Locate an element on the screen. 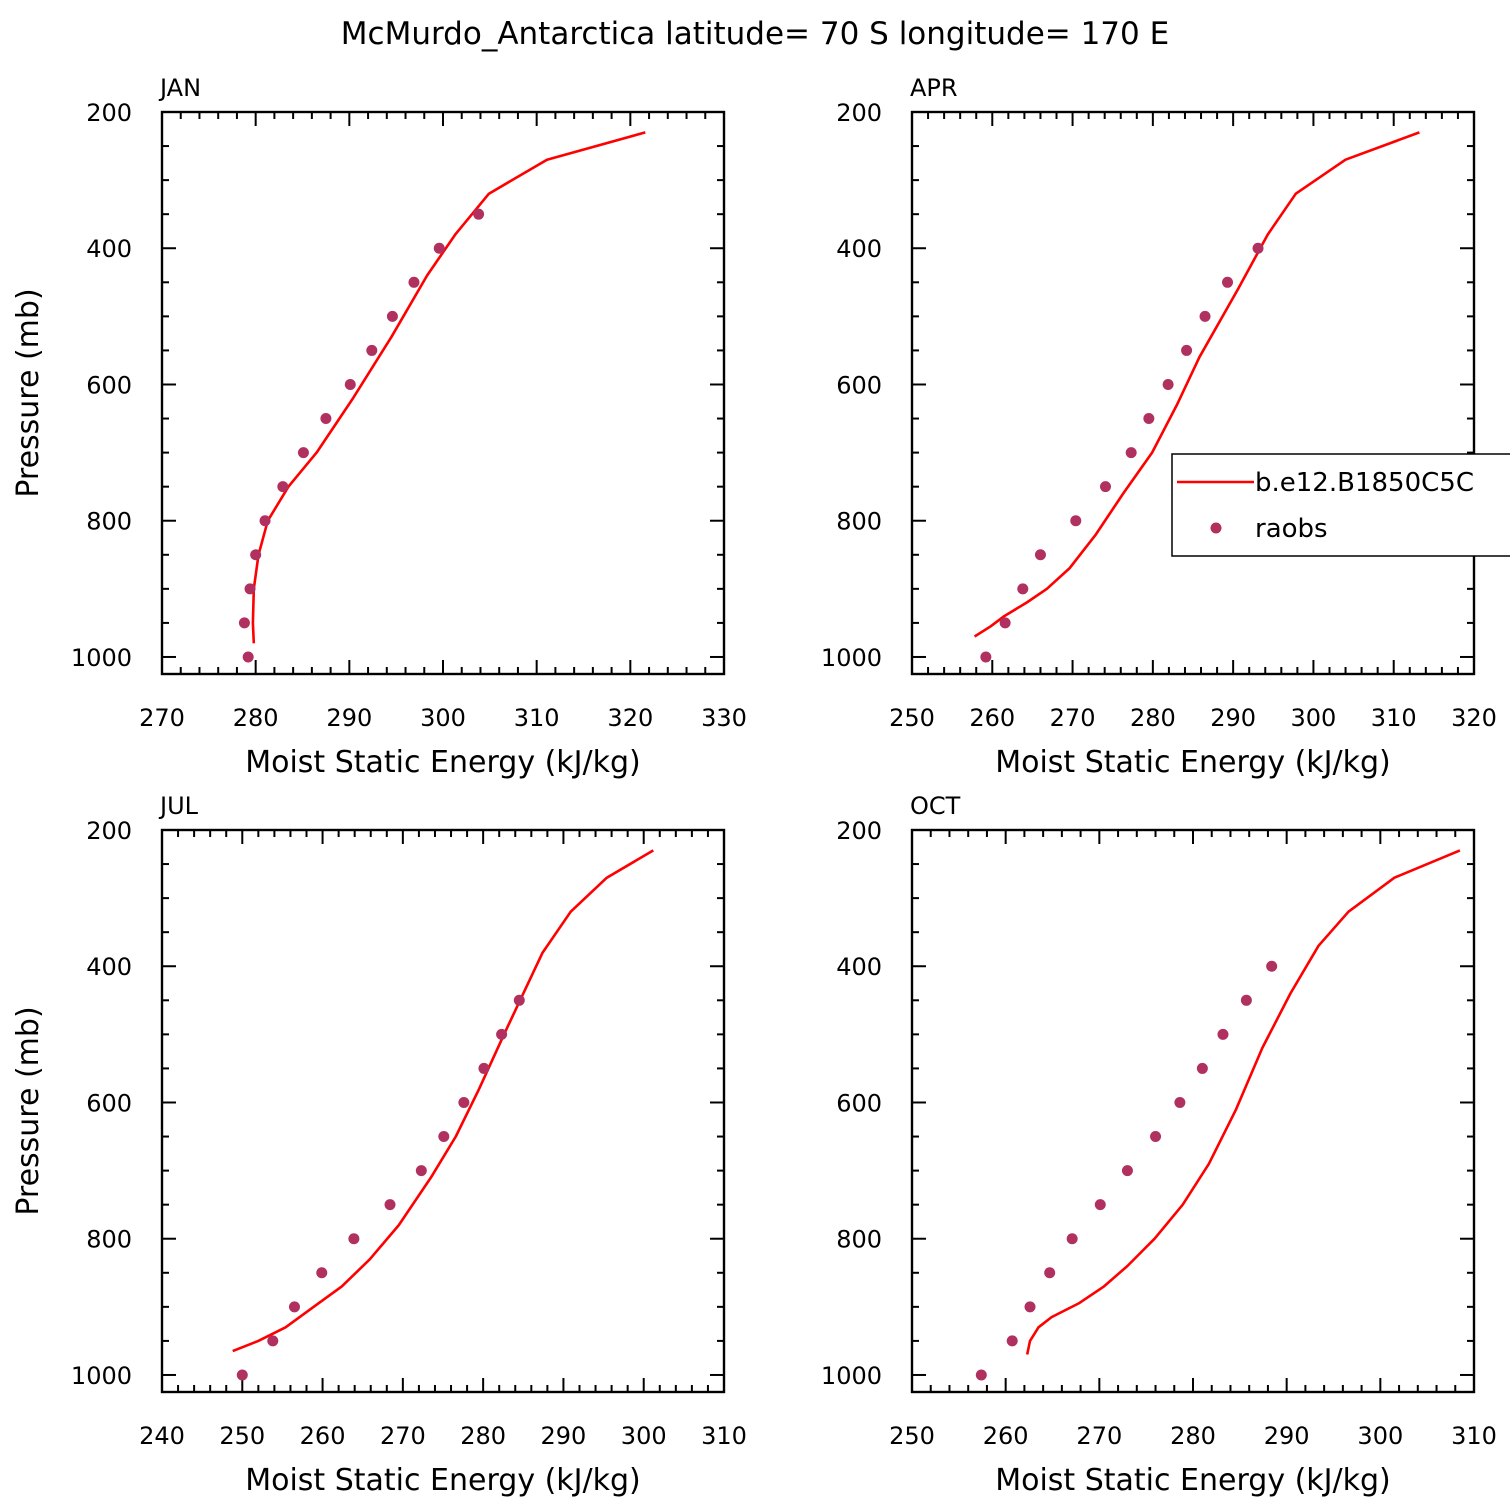 This screenshot has width=1510, height=1510. legend-box is located at coordinates (1340, 505).